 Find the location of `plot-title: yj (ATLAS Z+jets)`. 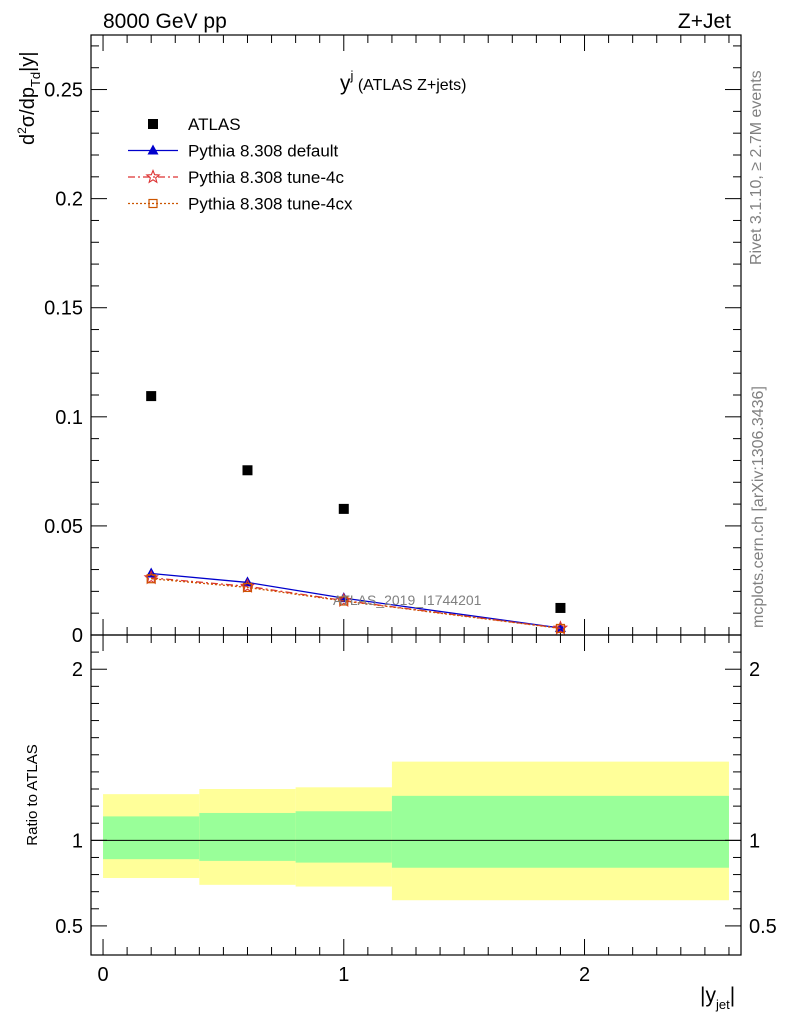

plot-title: yj (ATLAS Z+jets) is located at coordinates (403, 81).